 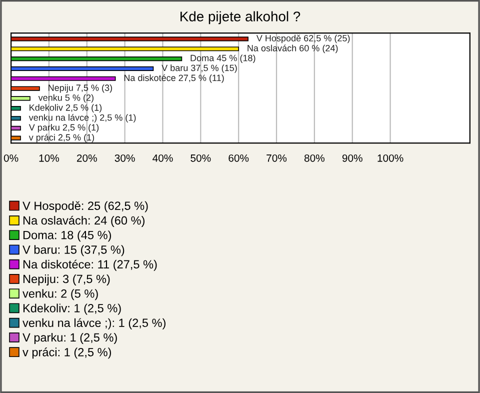 I want to click on legend-label: Doma: 18 (45 %), so click(x=67, y=236).